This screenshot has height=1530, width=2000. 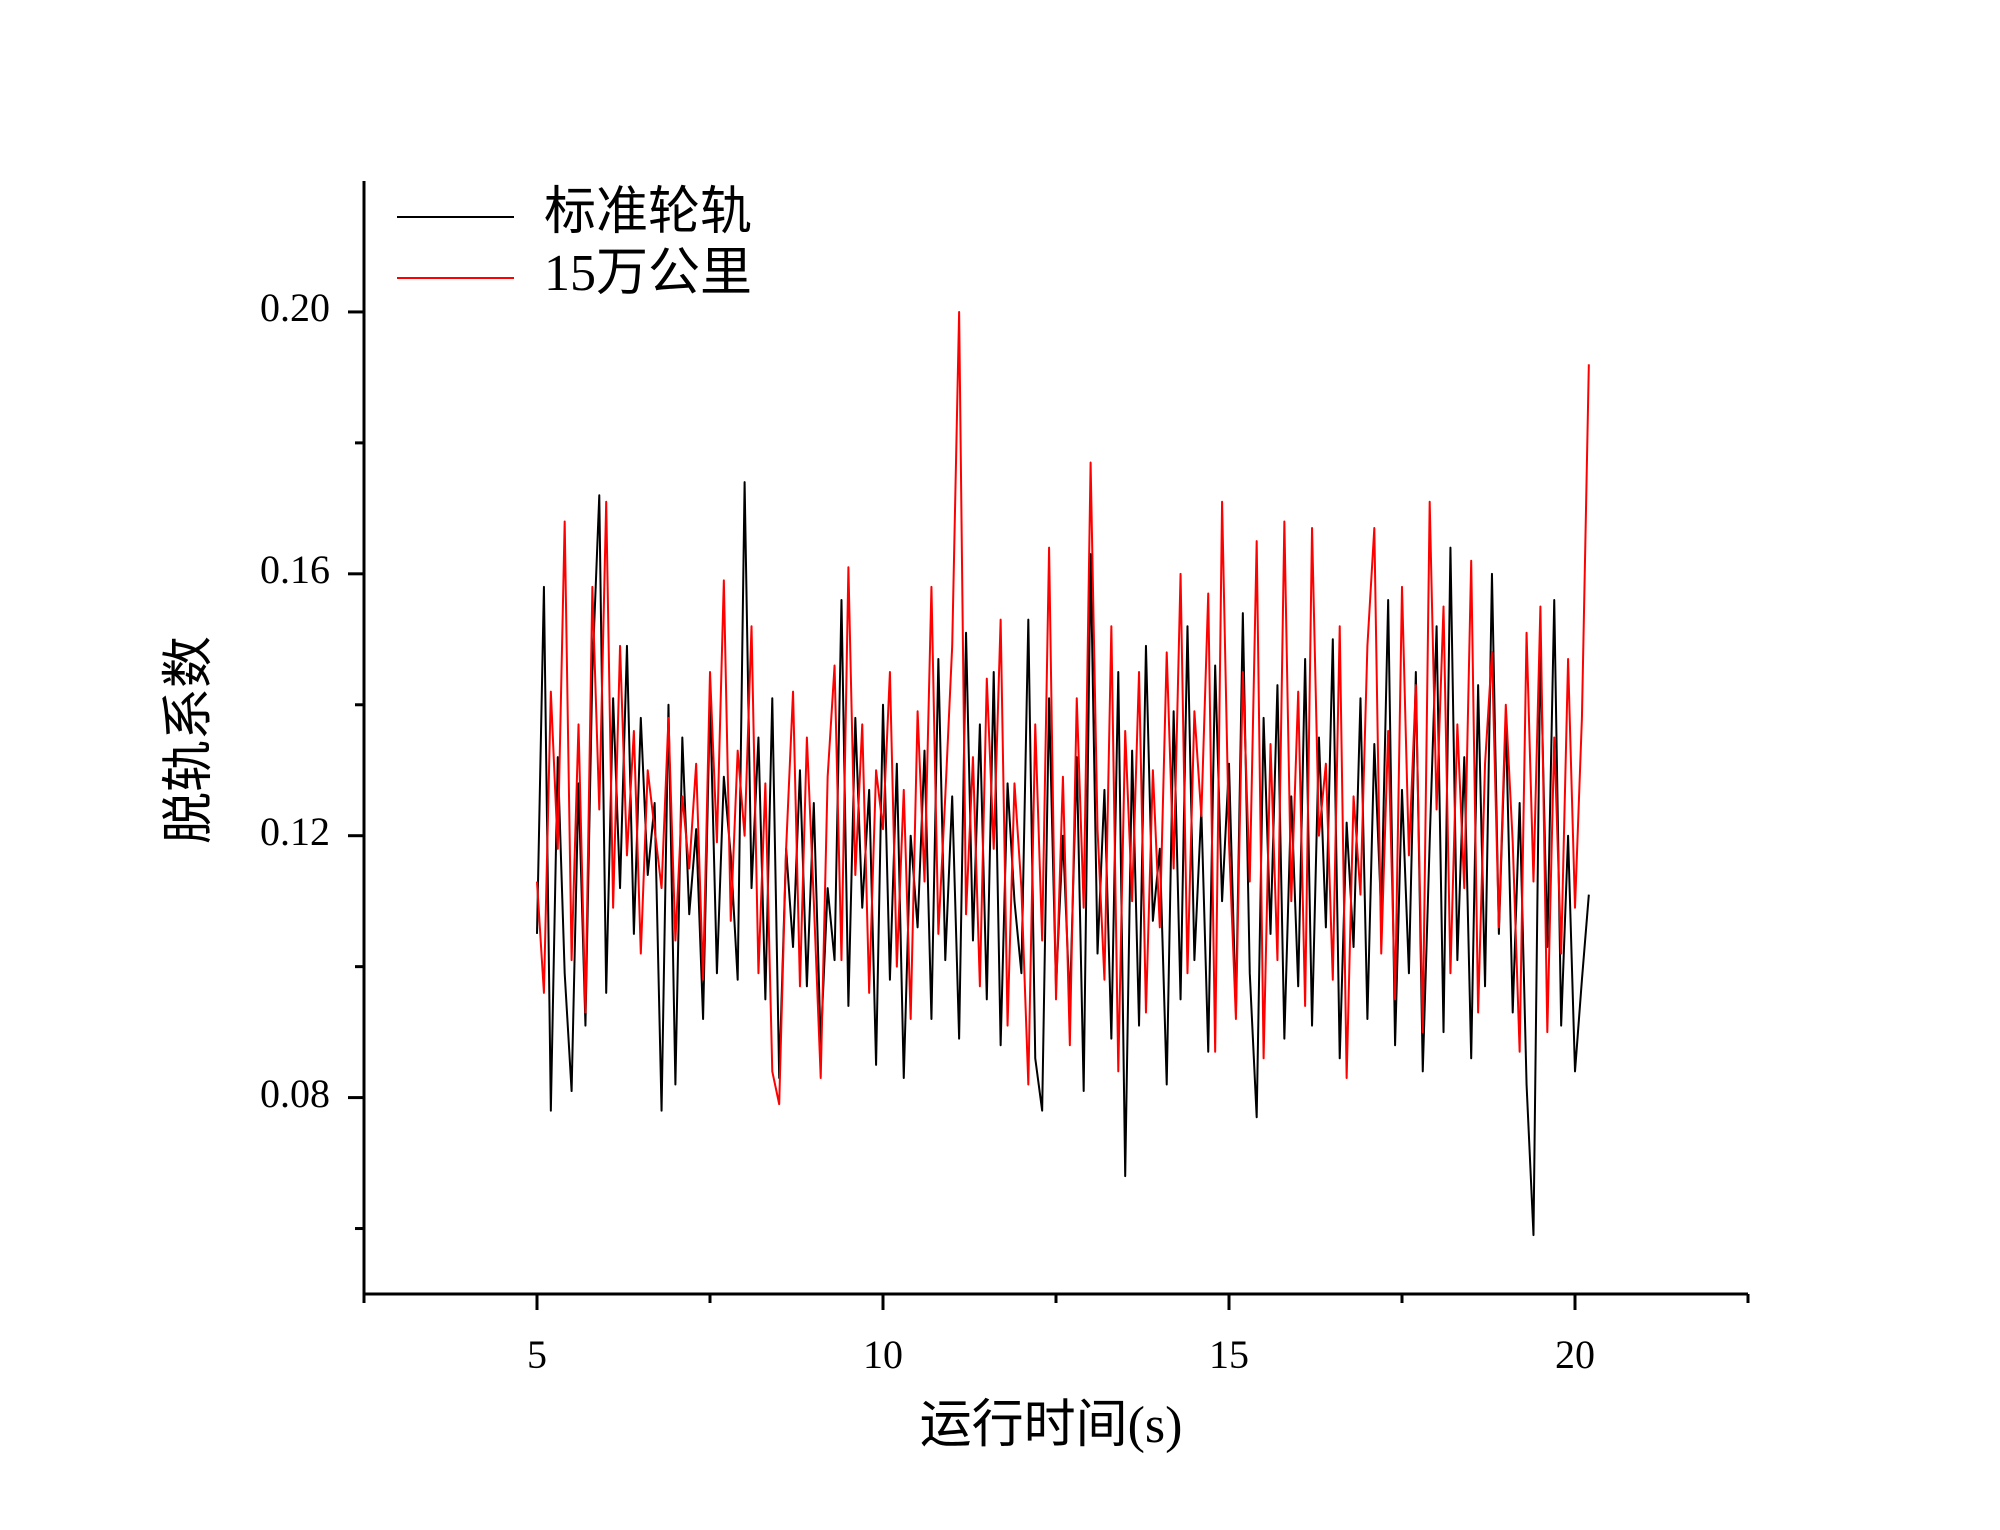 I want to click on y-tick-label: 0.12, so click(x=295, y=831).